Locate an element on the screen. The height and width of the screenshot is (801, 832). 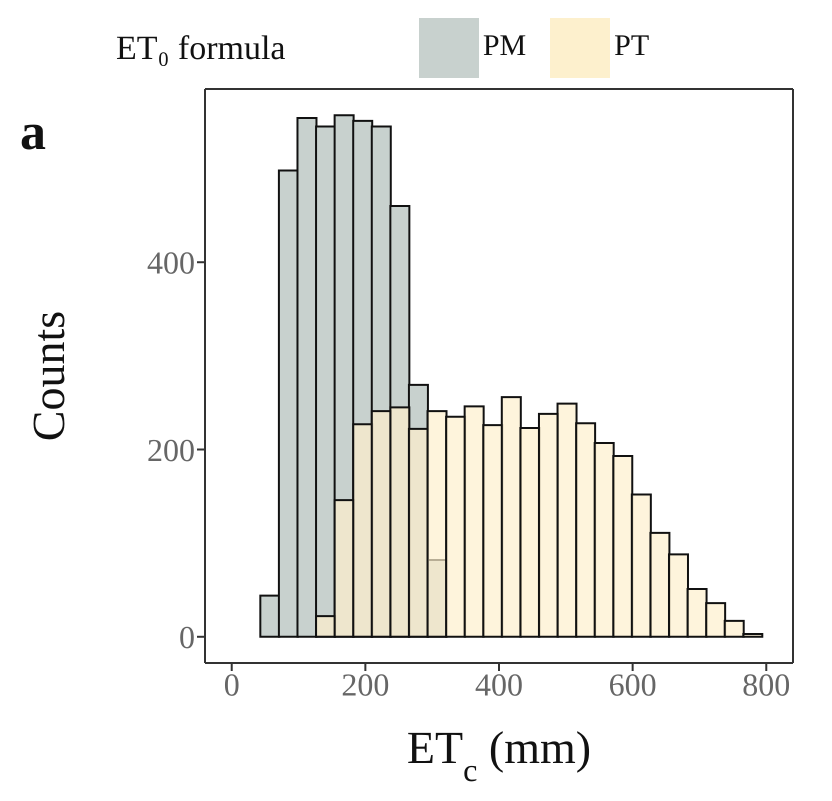
x-axis-title: ET$_{c}$ (mm) is located at coordinates (499, 755).